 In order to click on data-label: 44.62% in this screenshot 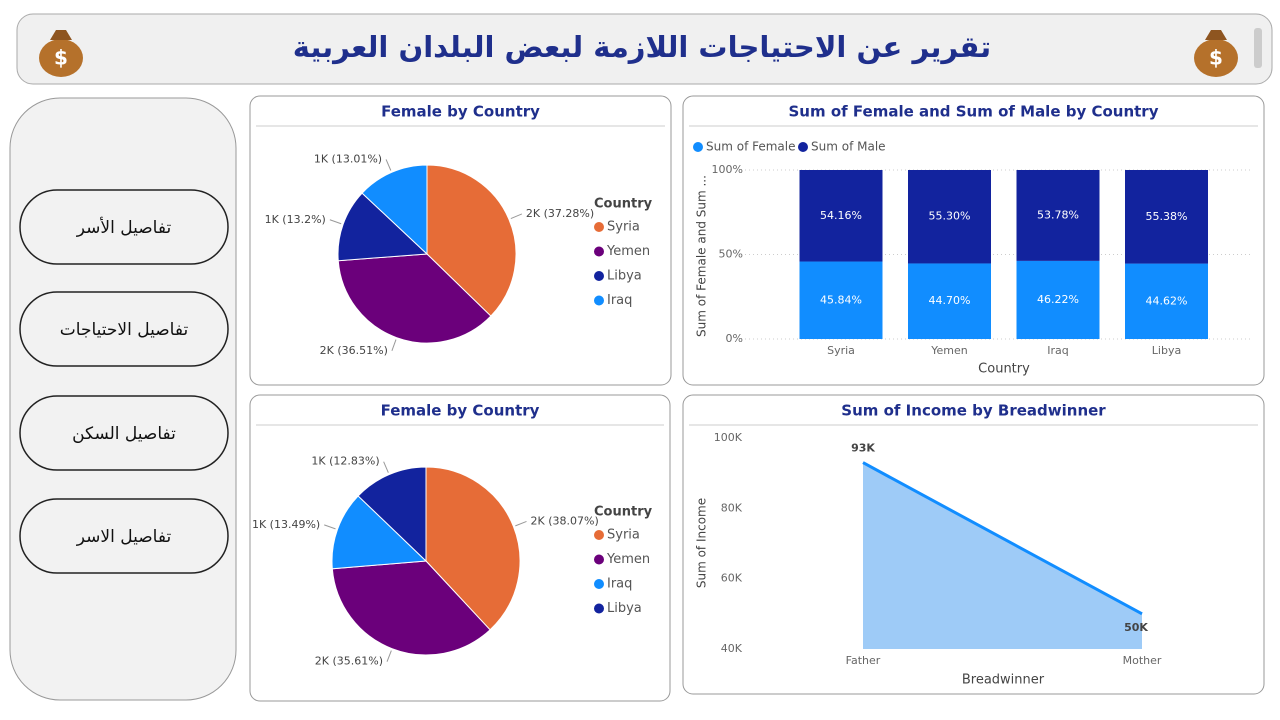, I will do `click(1167, 300)`.